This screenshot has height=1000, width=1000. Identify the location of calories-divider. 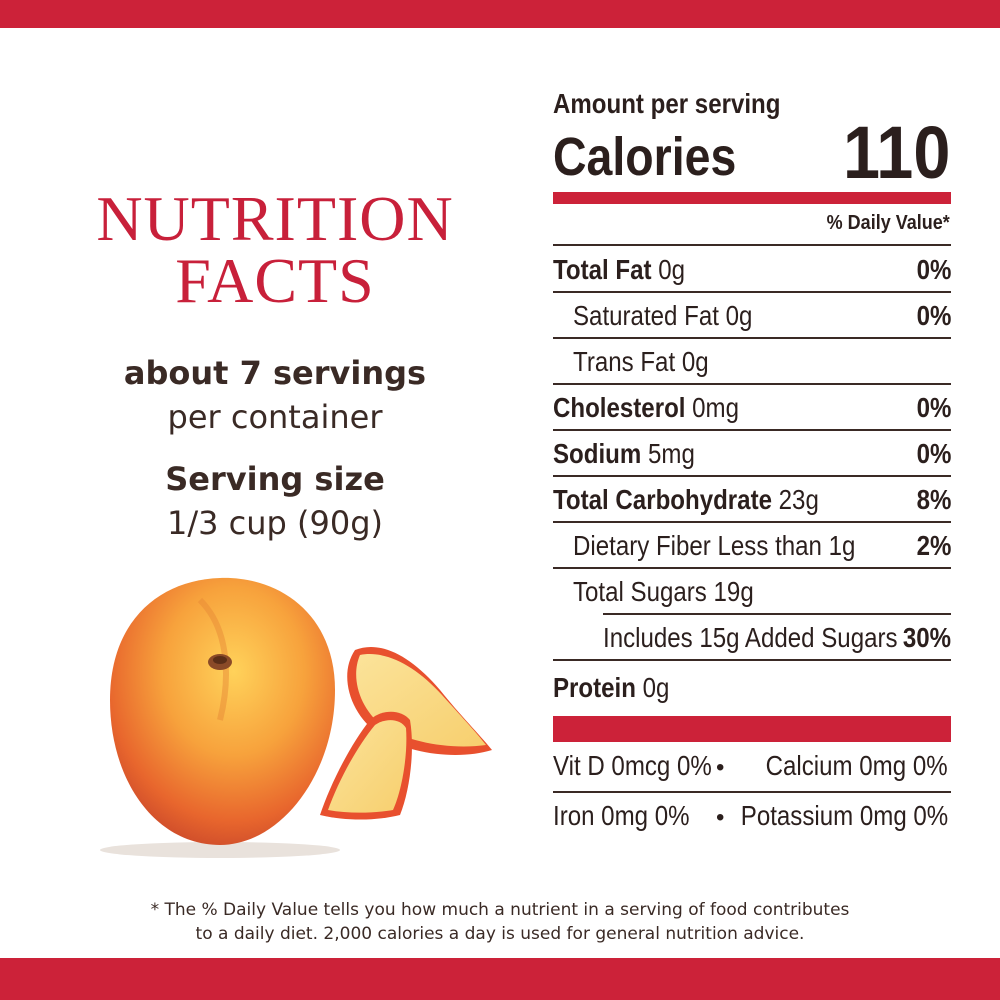
(752, 198).